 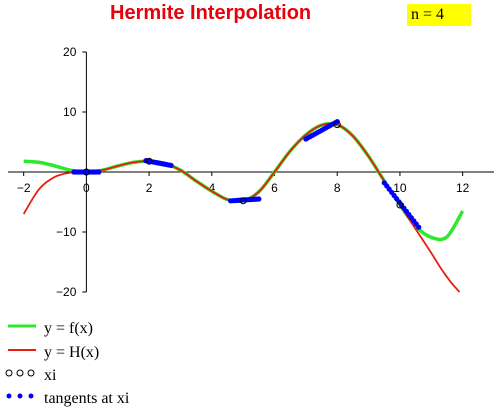 I want to click on legend-swatch-xi, so click(x=20, y=373).